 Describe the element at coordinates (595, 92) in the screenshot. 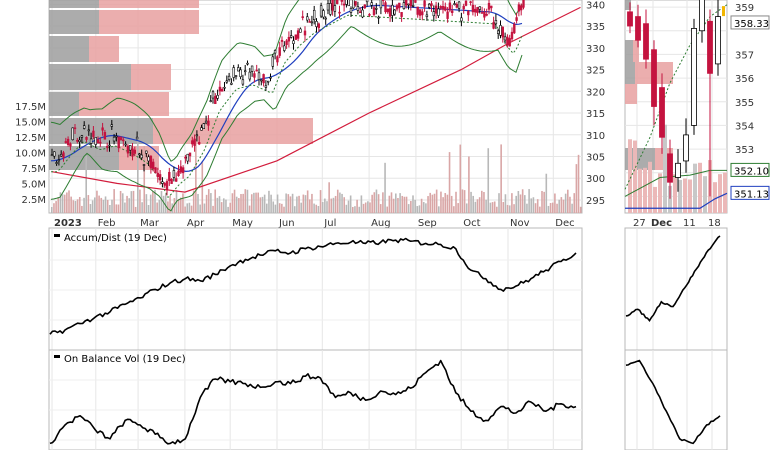

I see `price-tick-label: 320` at that location.